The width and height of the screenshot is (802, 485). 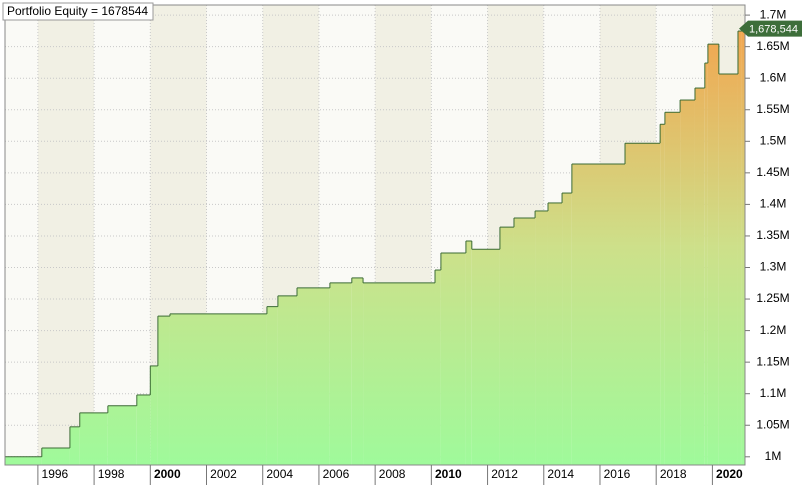 I want to click on y-tick-label: 1M, so click(x=773, y=456).